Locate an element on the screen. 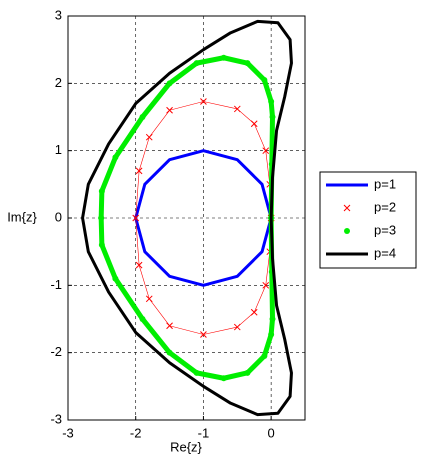  legend-label: p=3 is located at coordinates (385, 229).